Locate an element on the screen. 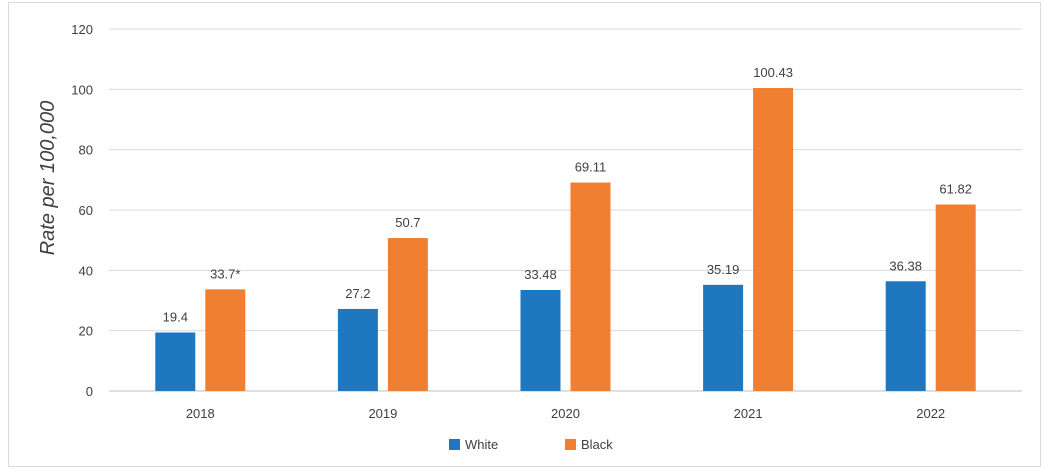  bar-black-2019 is located at coordinates (407, 314).